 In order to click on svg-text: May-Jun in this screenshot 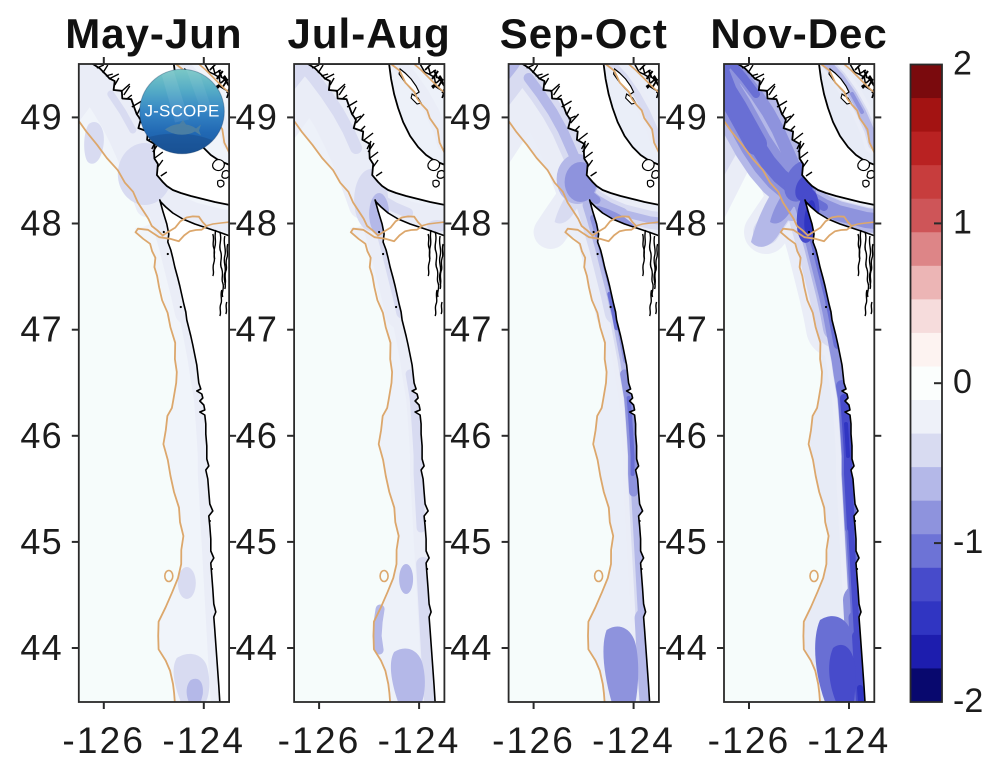, I will do `click(153, 33)`.